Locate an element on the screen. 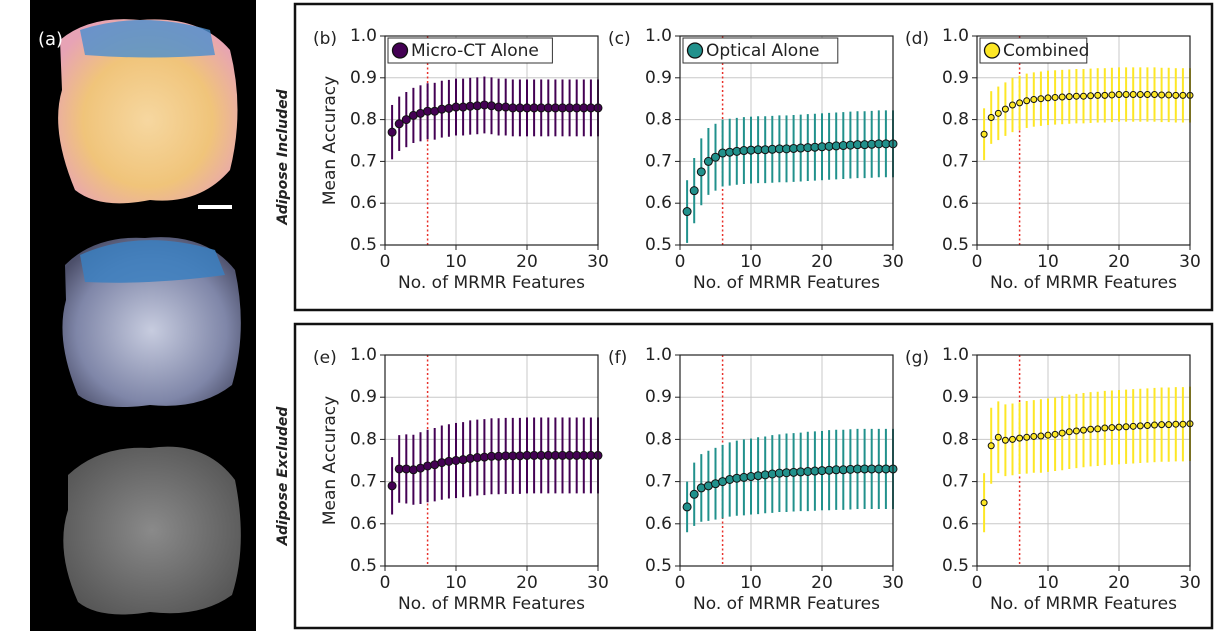 Image resolution: width=1221 pixels, height=631 pixels. panel-label: (a) is located at coordinates (50, 39).